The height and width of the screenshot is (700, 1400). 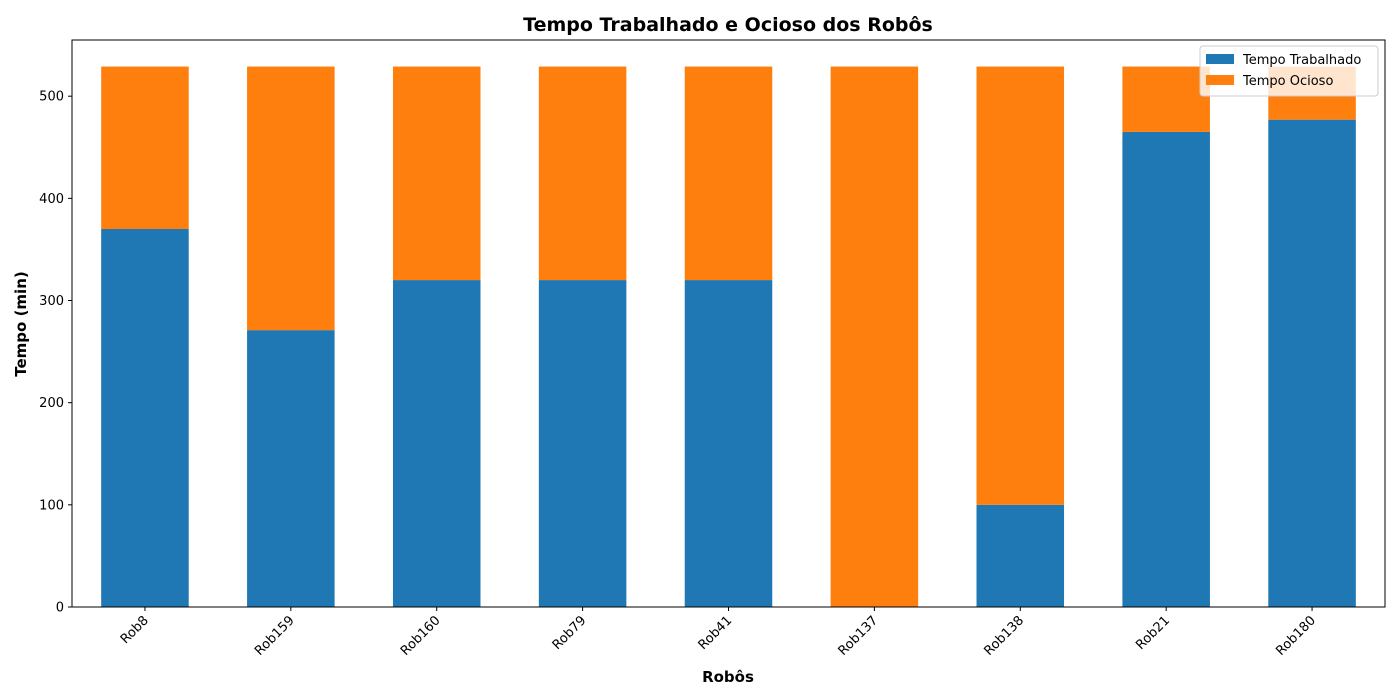 I want to click on legend: Tempo Trabalhado Tempo Ocioso, so click(x=1289, y=71).